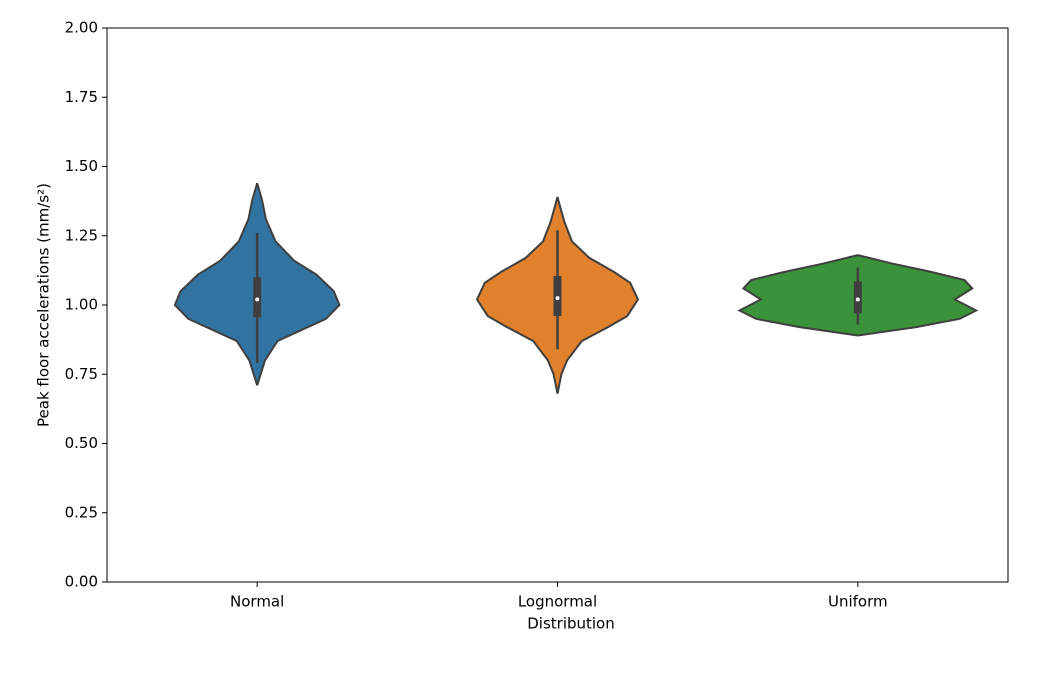  I want to click on y-tick-label: 0.75, so click(81, 374).